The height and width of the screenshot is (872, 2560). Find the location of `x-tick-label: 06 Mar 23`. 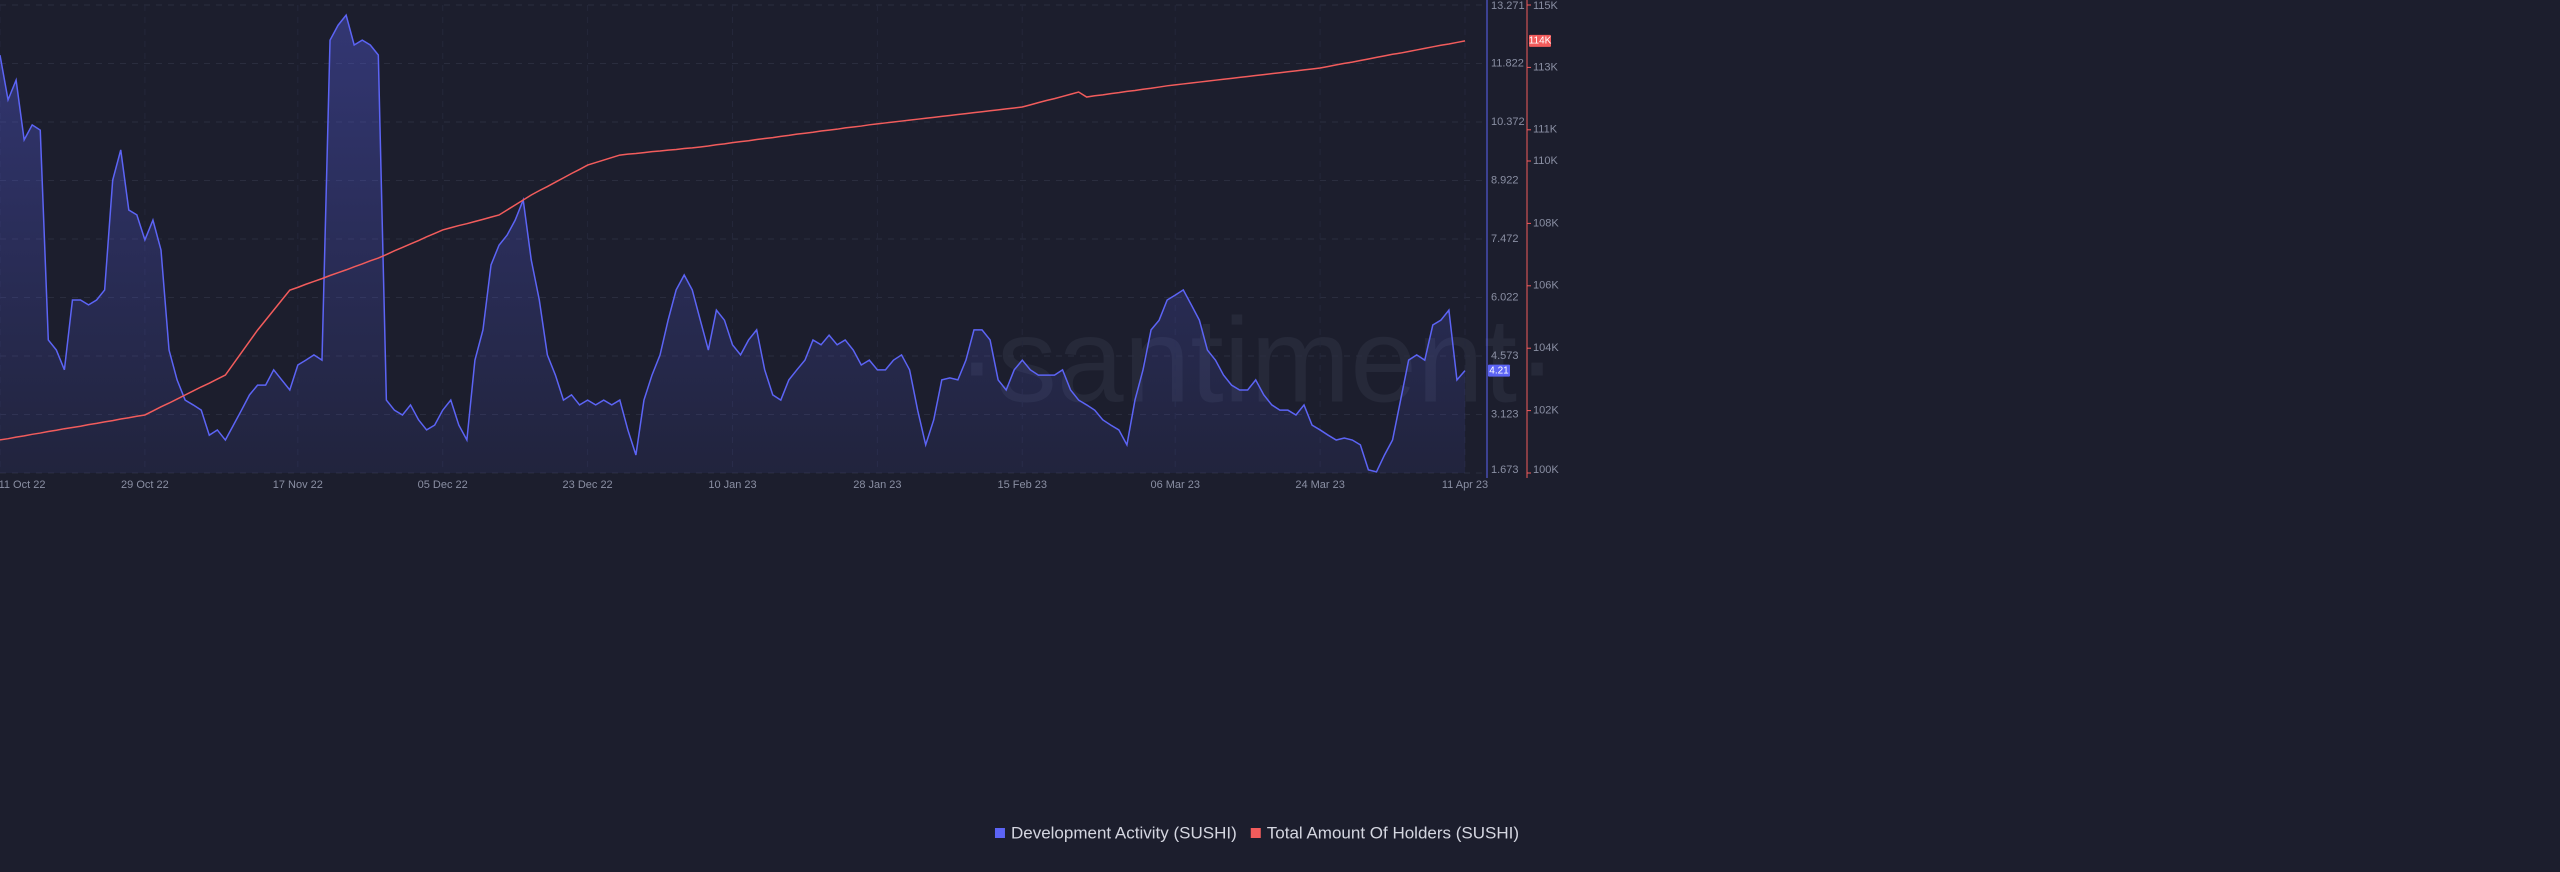

x-tick-label: 06 Mar 23 is located at coordinates (1175, 485).